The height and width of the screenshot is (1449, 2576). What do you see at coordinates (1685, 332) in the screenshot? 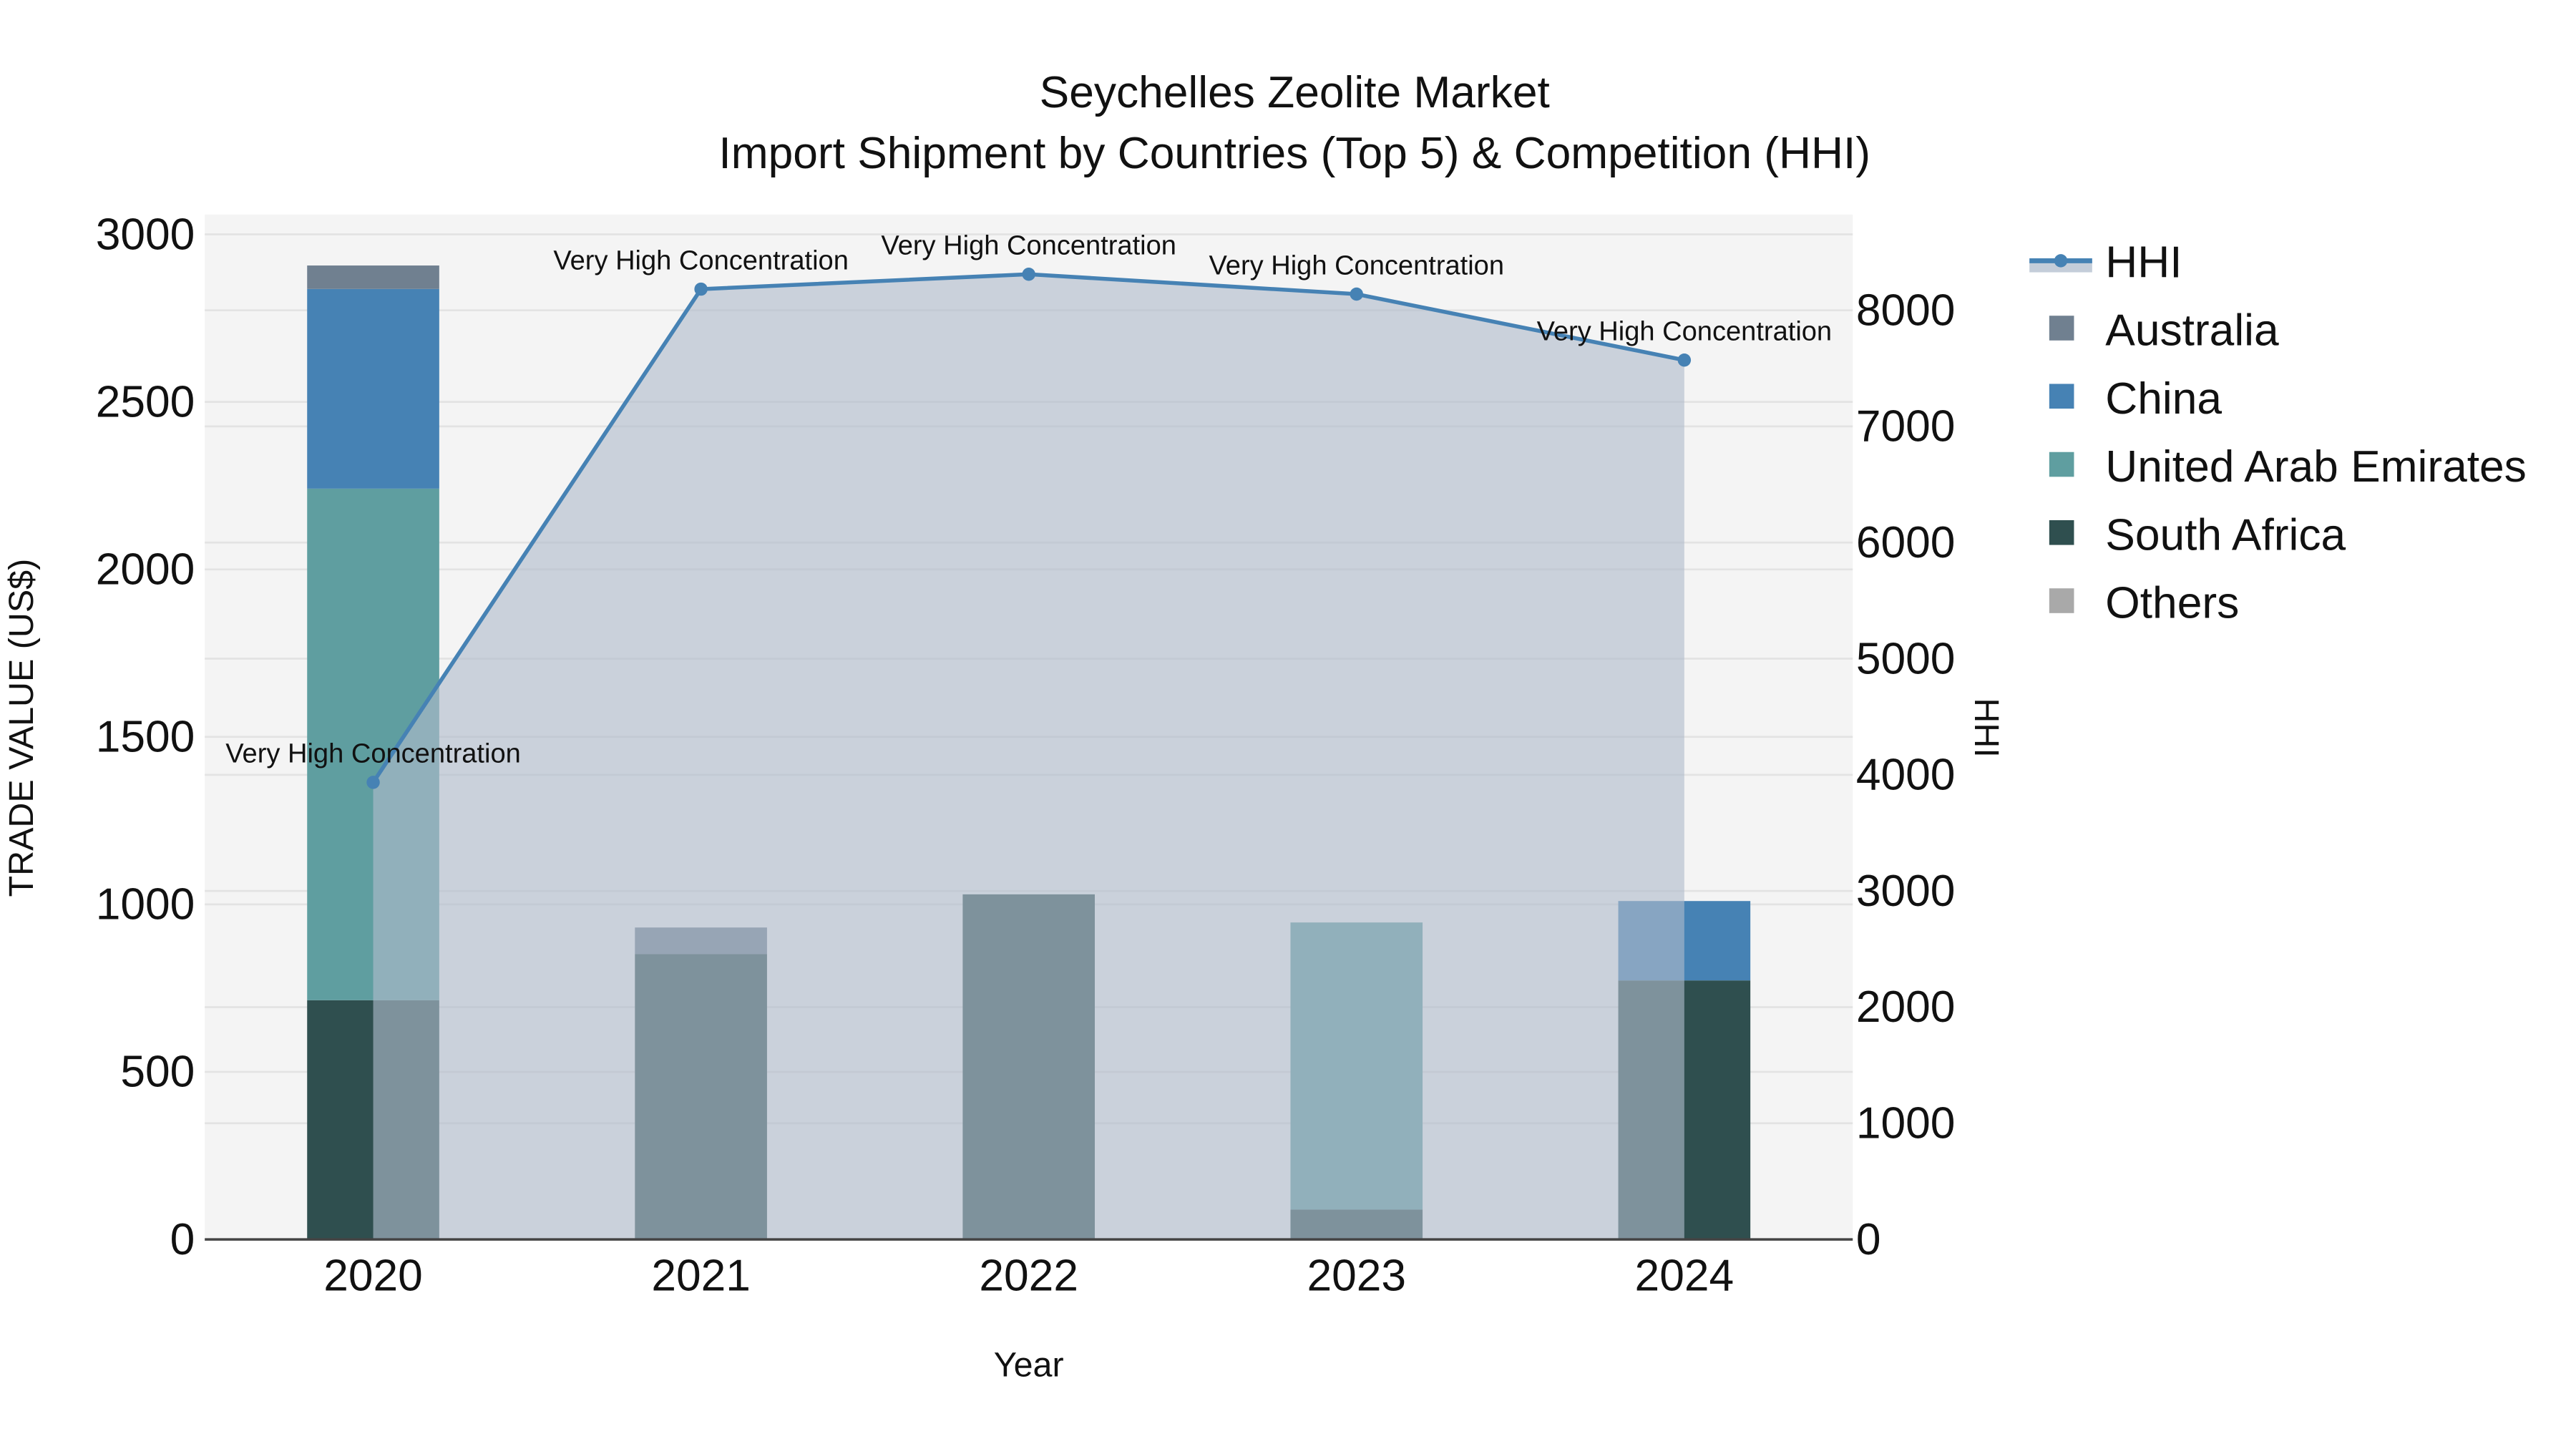
I see `hhi-annotation-2024: Very High Concentration` at bounding box center [1685, 332].